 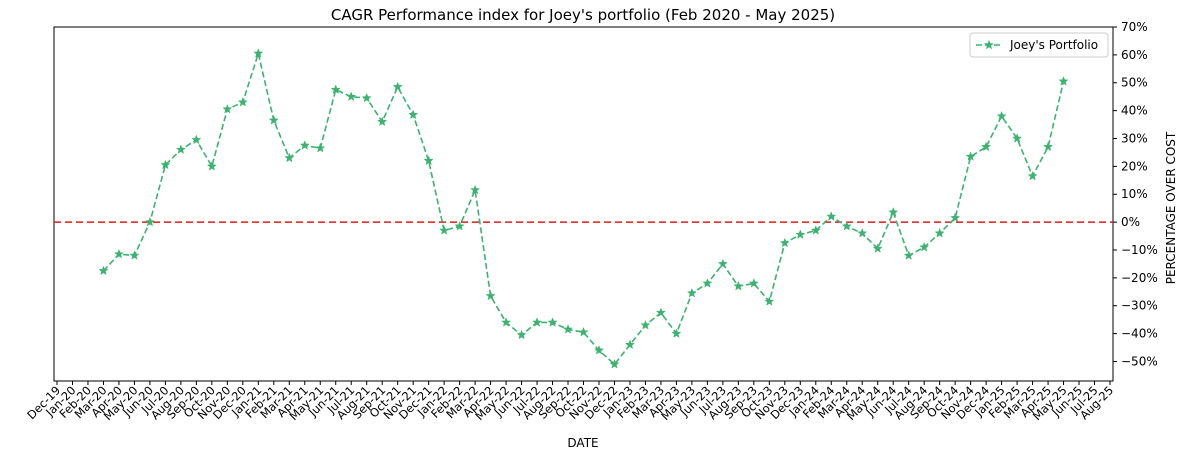 What do you see at coordinates (989, 44) in the screenshot?
I see `legend-marker` at bounding box center [989, 44].